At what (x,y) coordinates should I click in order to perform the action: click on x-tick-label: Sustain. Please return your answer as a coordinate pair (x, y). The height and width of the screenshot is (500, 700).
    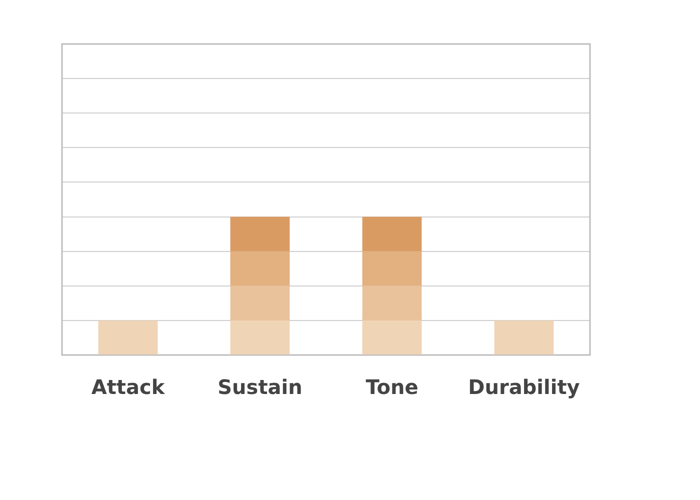
    Looking at the image, I should click on (260, 387).